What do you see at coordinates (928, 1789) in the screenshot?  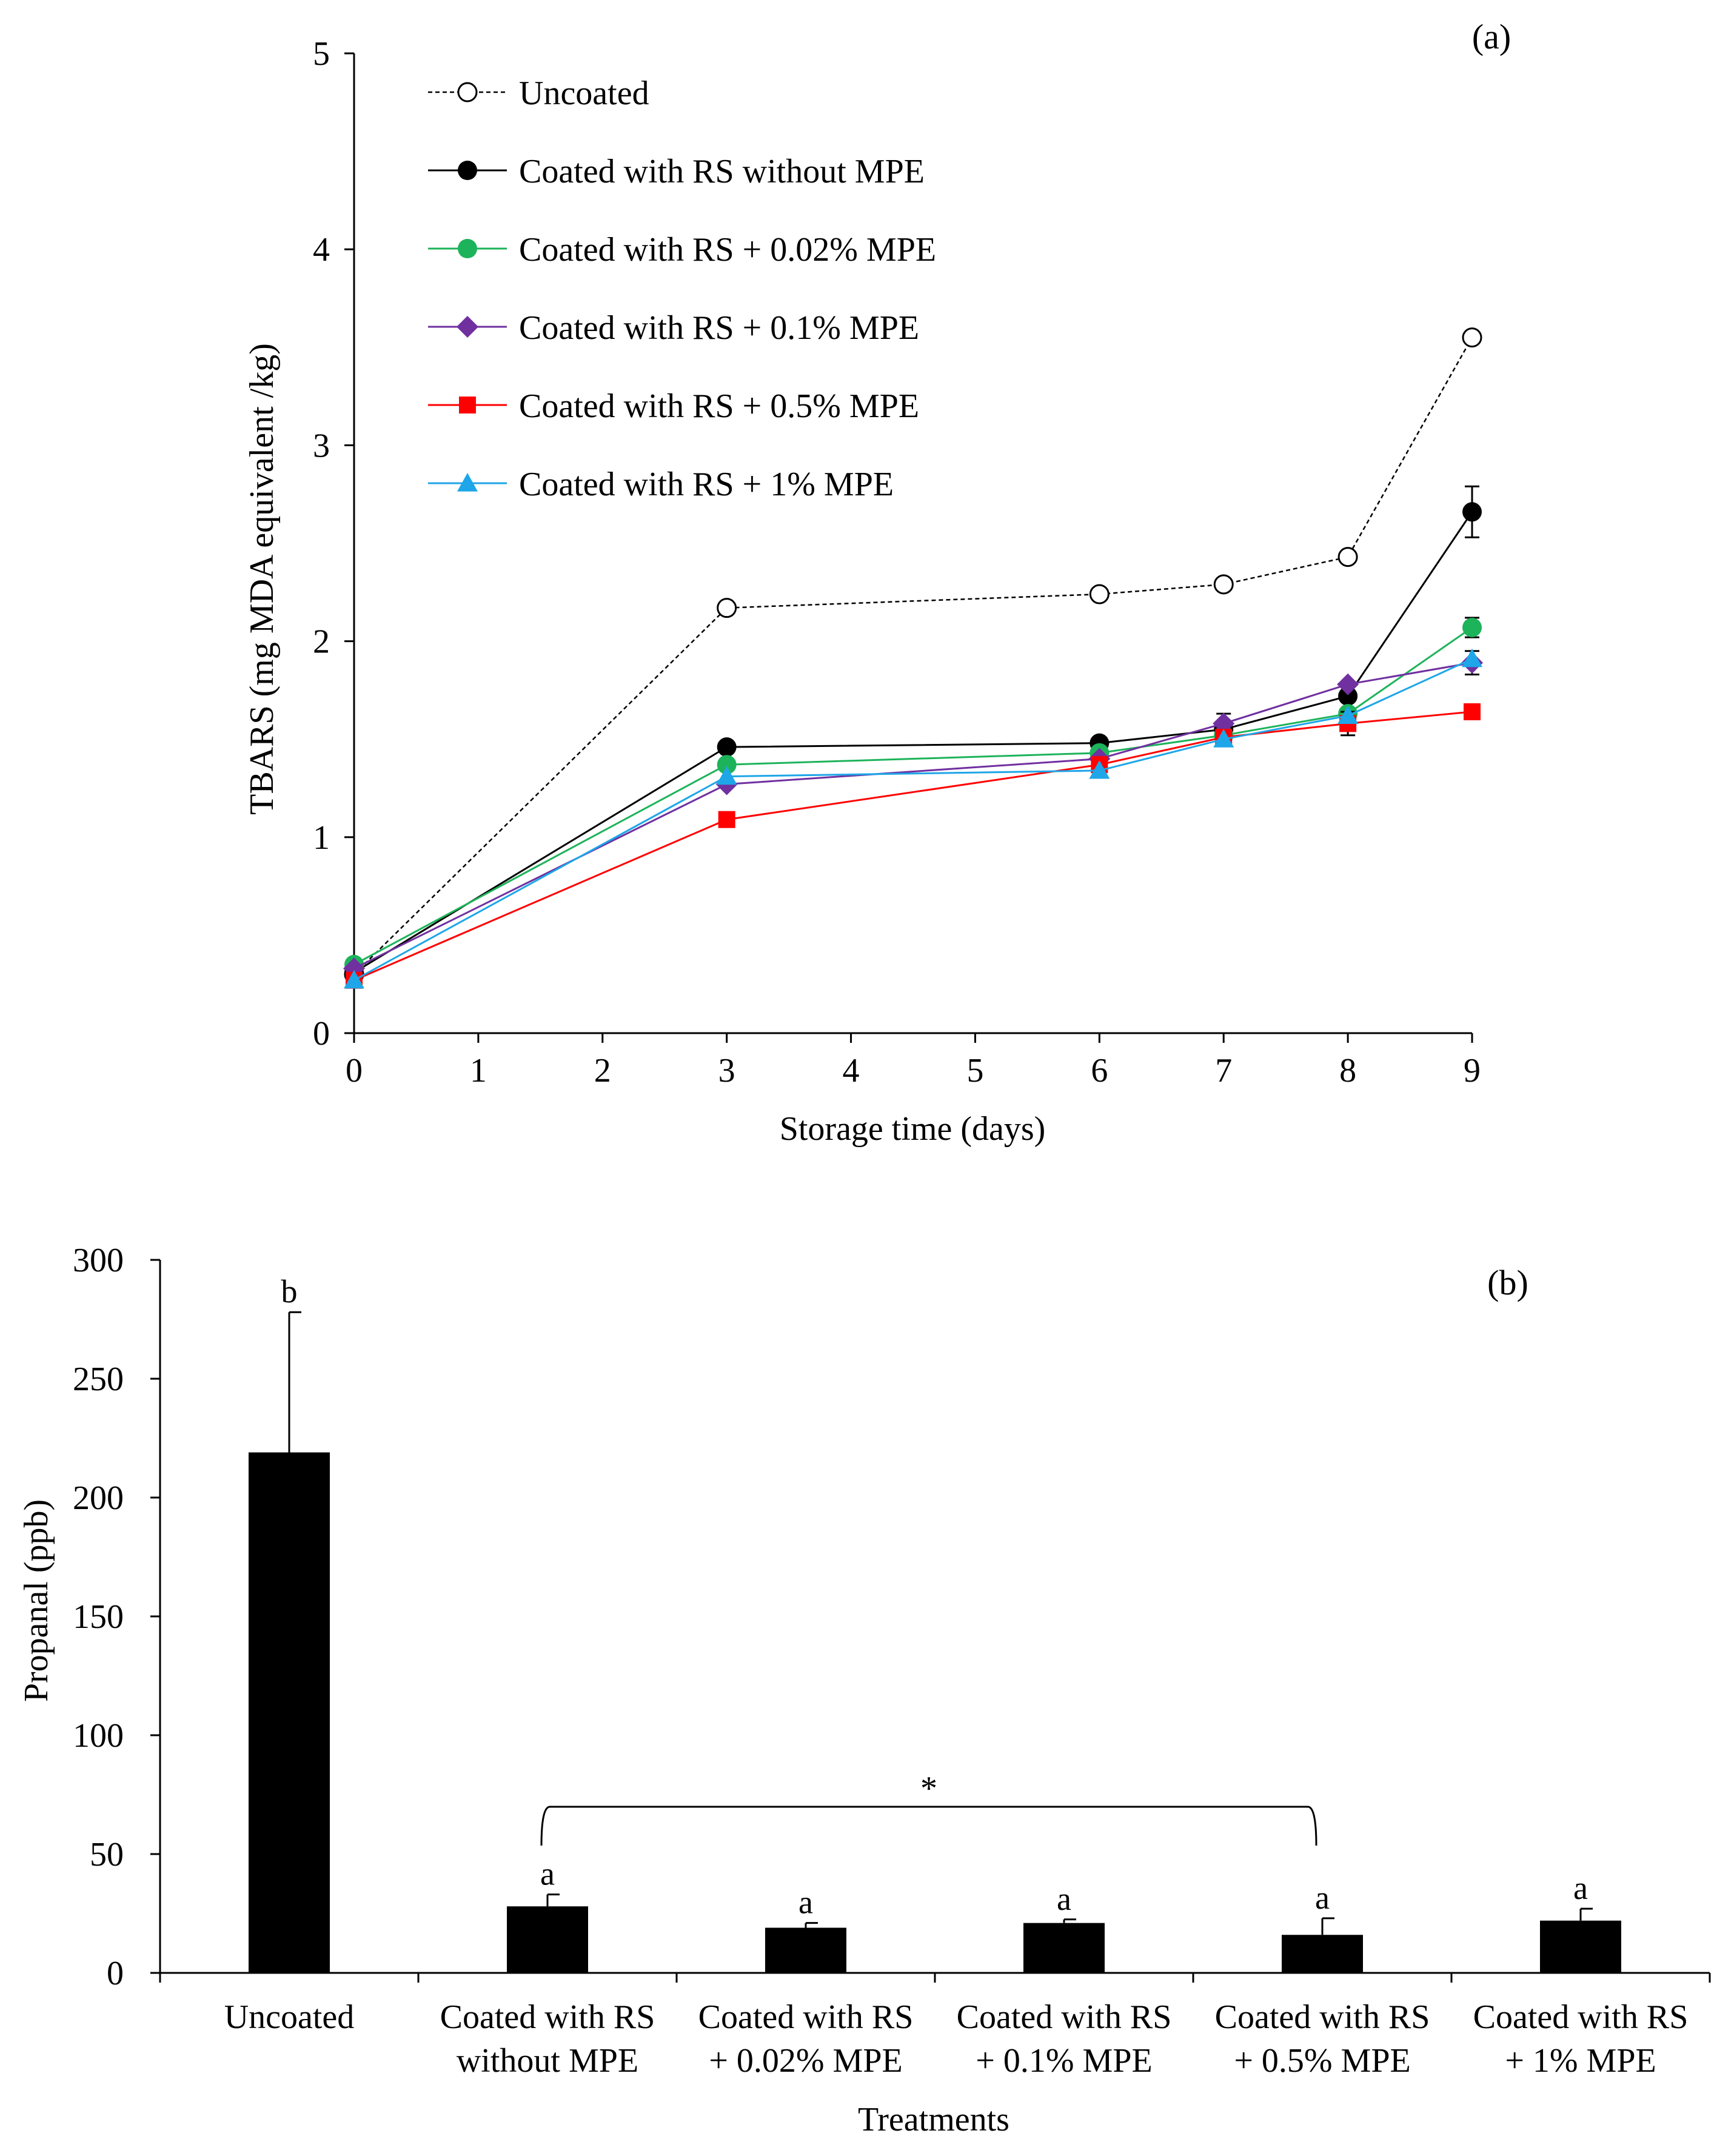 I see `significance-asterisk: *` at bounding box center [928, 1789].